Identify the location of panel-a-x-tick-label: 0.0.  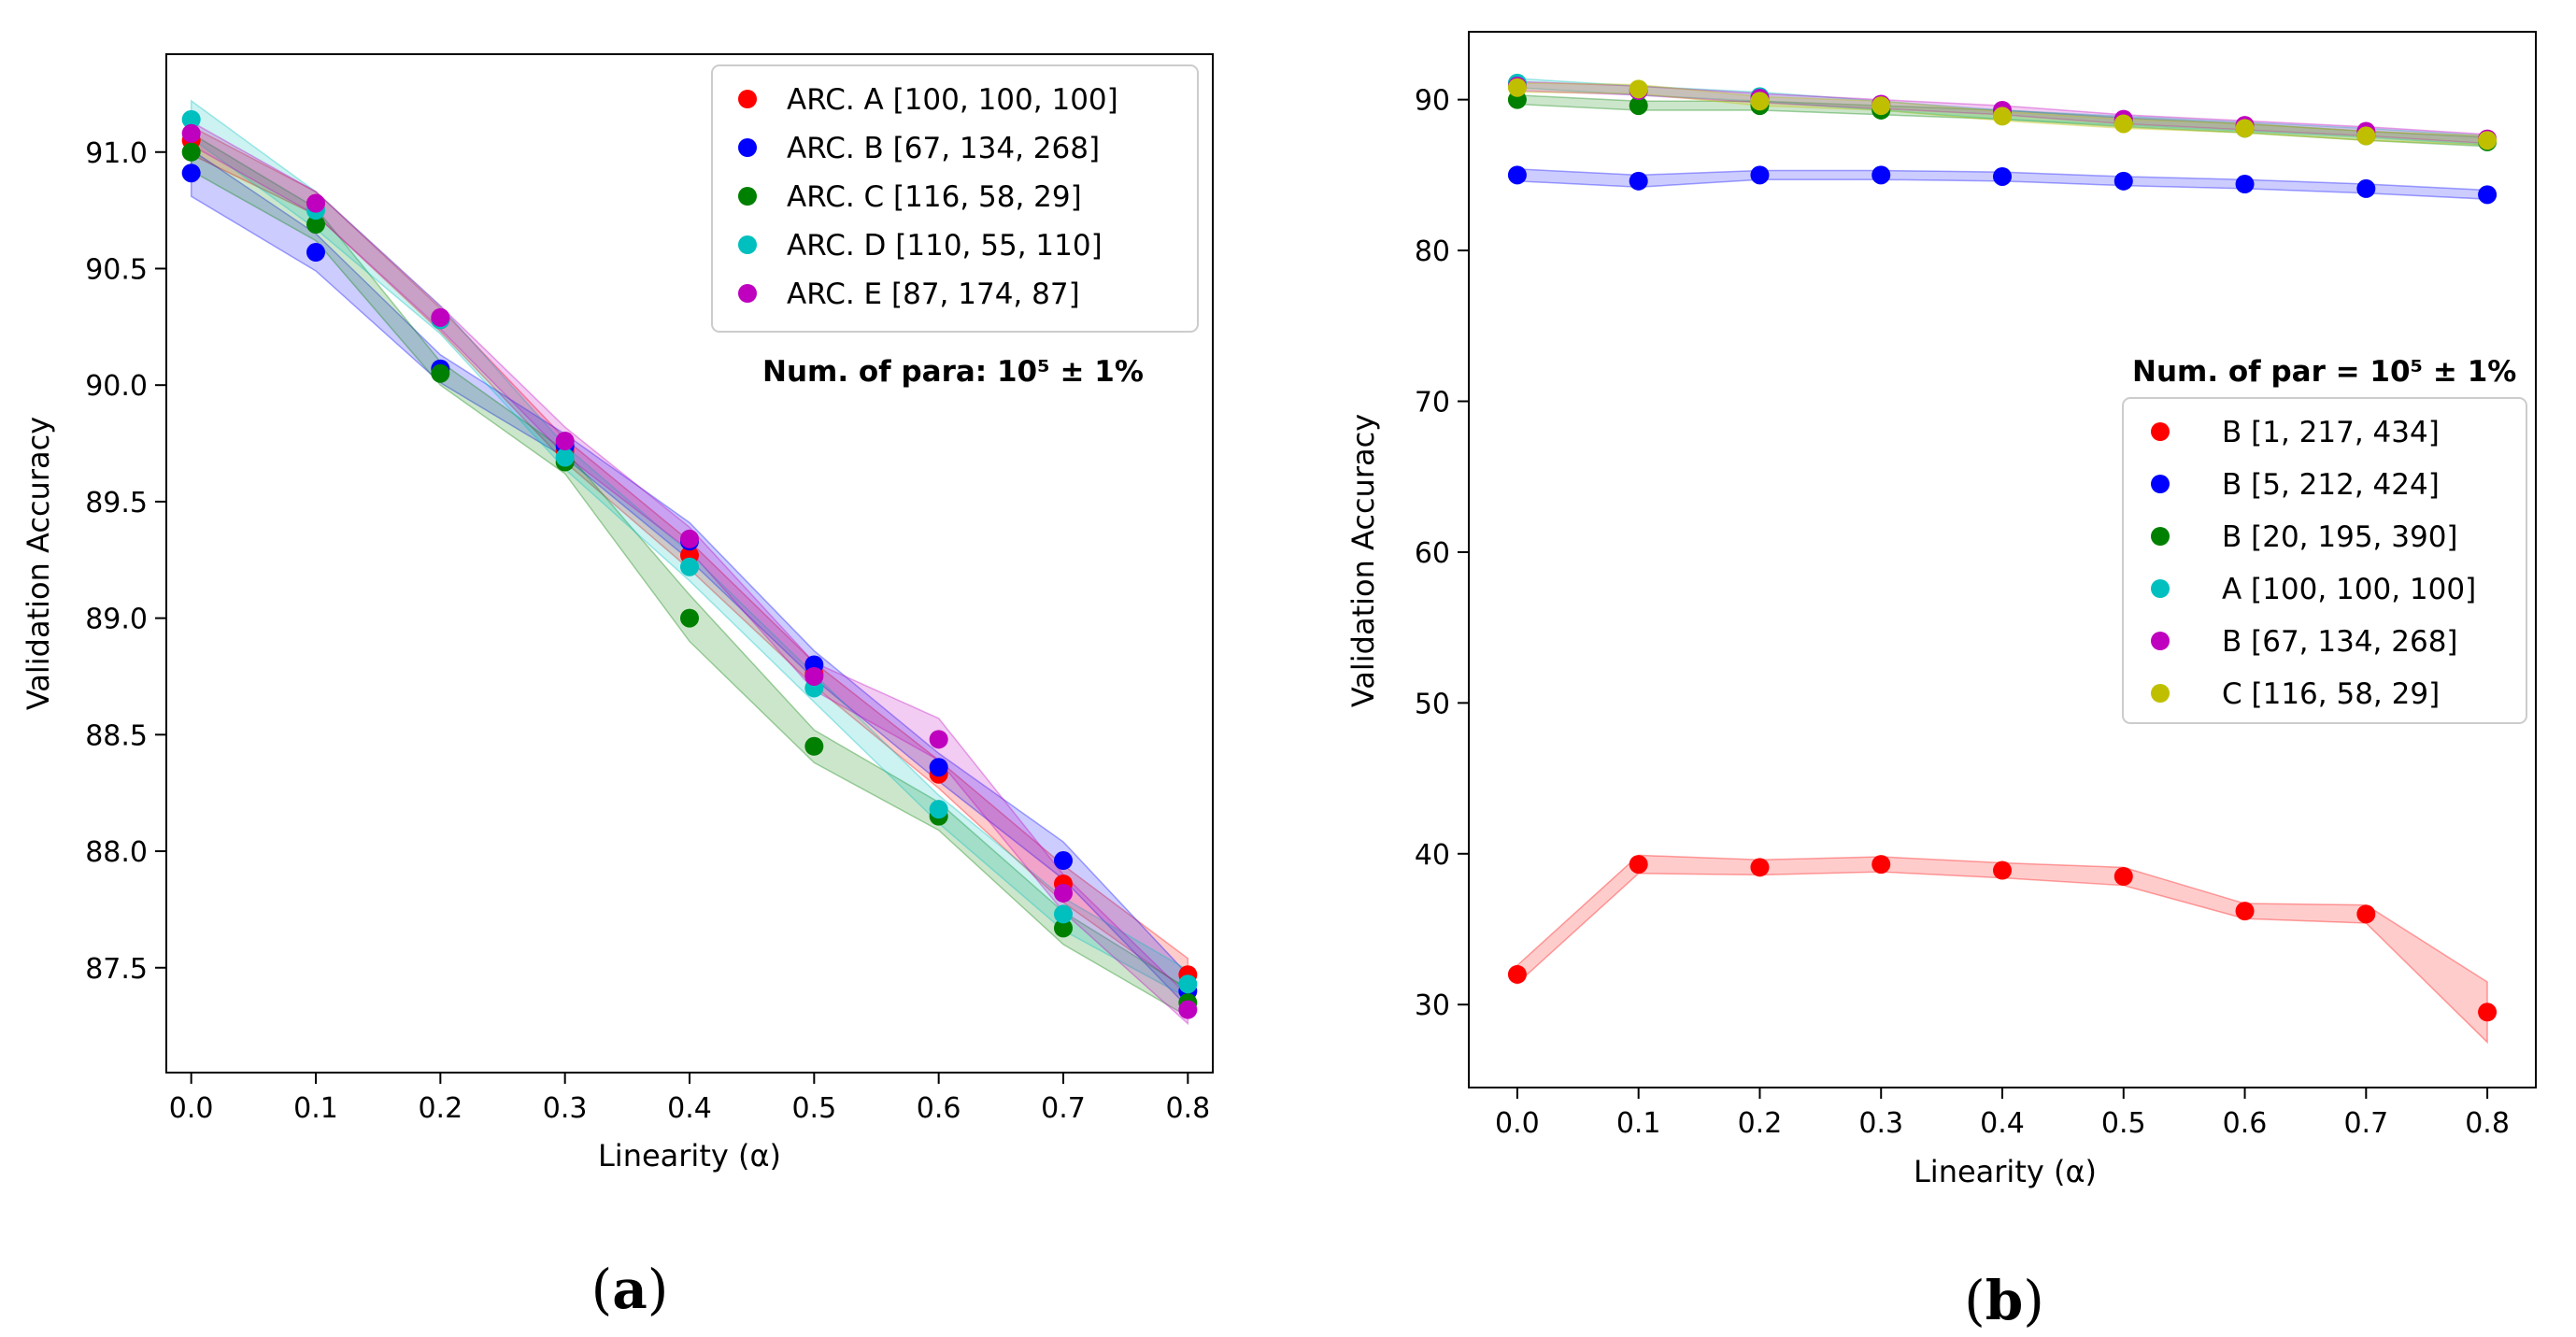
(192, 1109).